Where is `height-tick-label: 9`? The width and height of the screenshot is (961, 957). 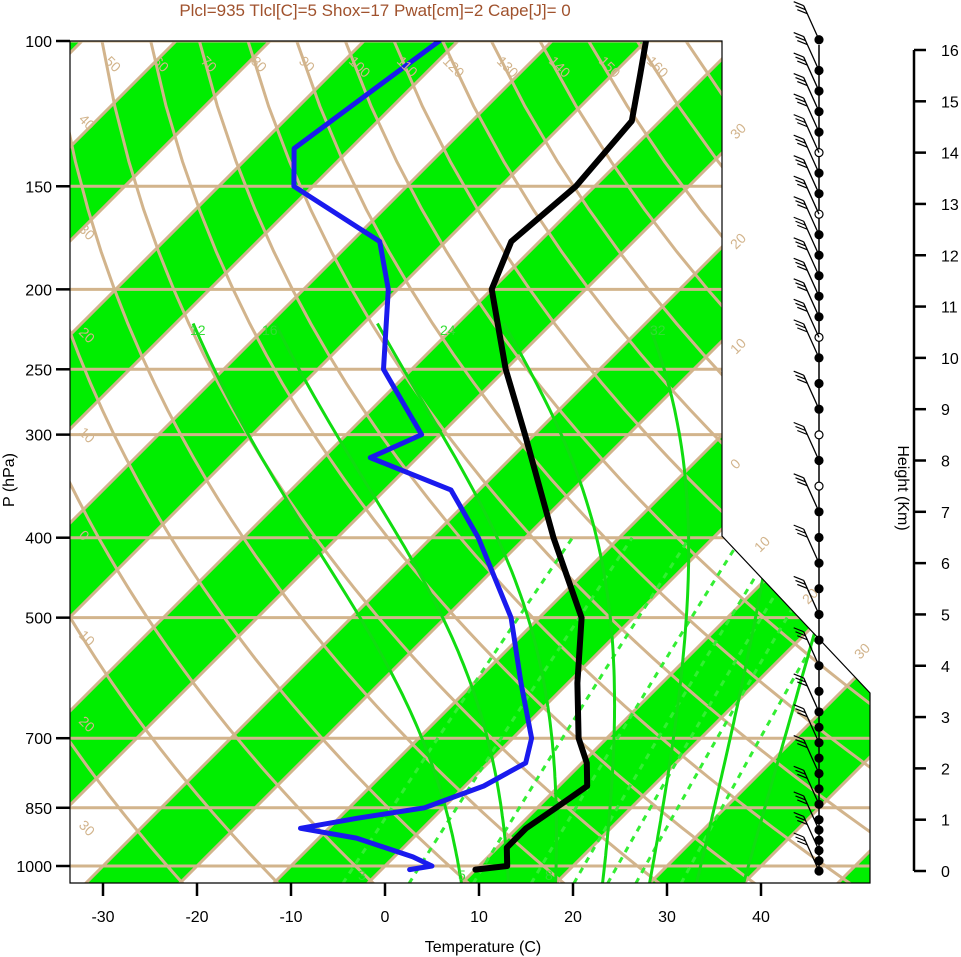 height-tick-label: 9 is located at coordinates (945, 410).